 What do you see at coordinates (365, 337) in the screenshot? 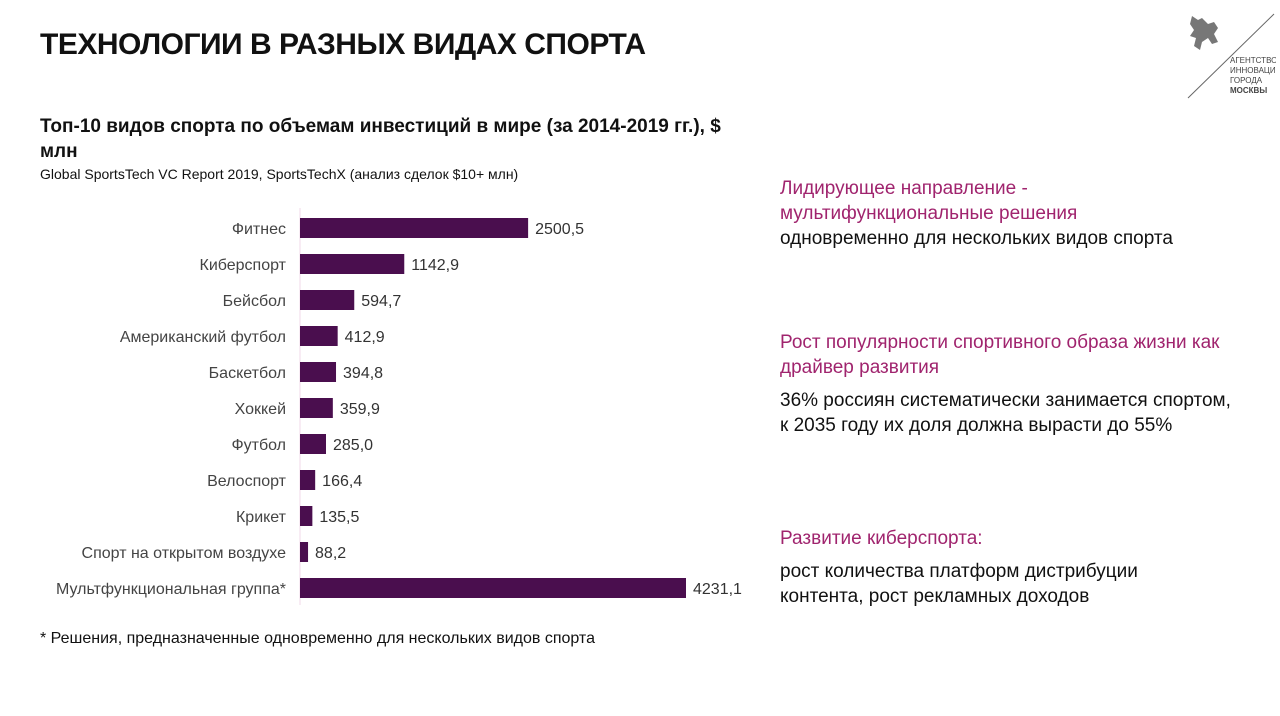
I see `value-label: 412,9` at bounding box center [365, 337].